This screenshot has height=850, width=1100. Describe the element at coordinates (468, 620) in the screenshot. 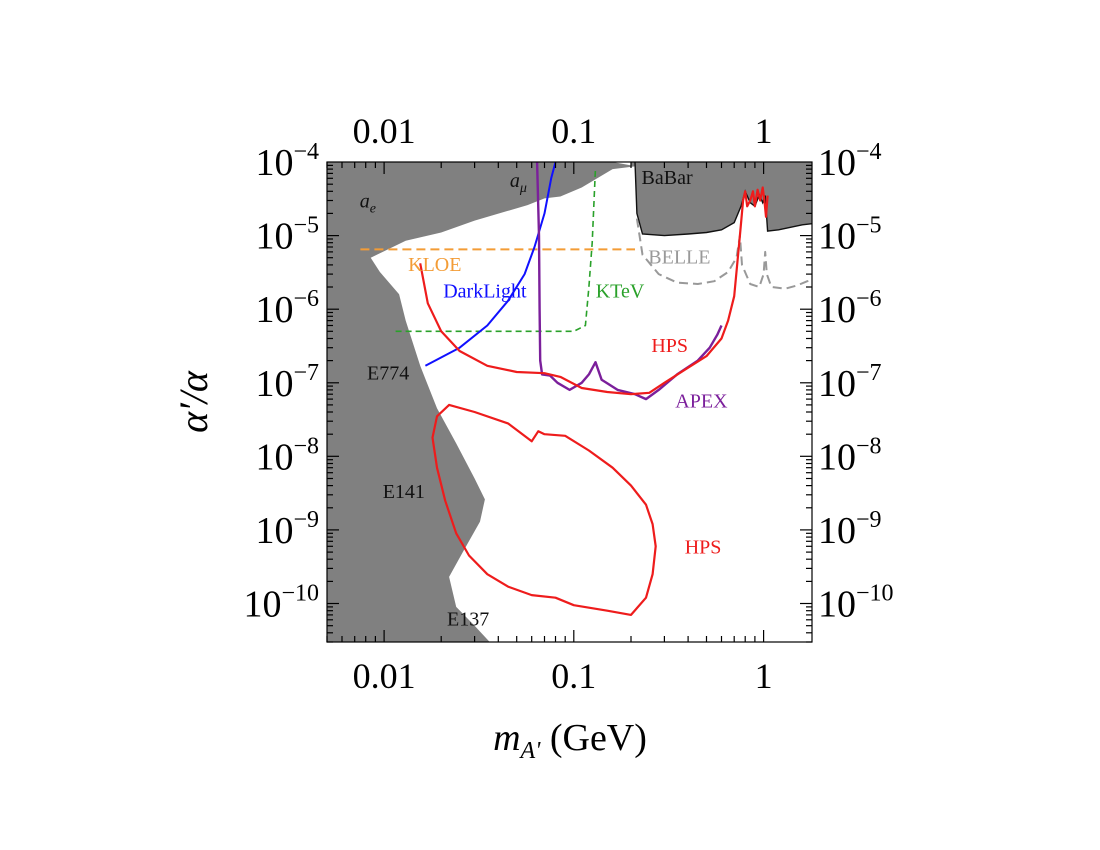

I see `region-label-12: E137` at that location.